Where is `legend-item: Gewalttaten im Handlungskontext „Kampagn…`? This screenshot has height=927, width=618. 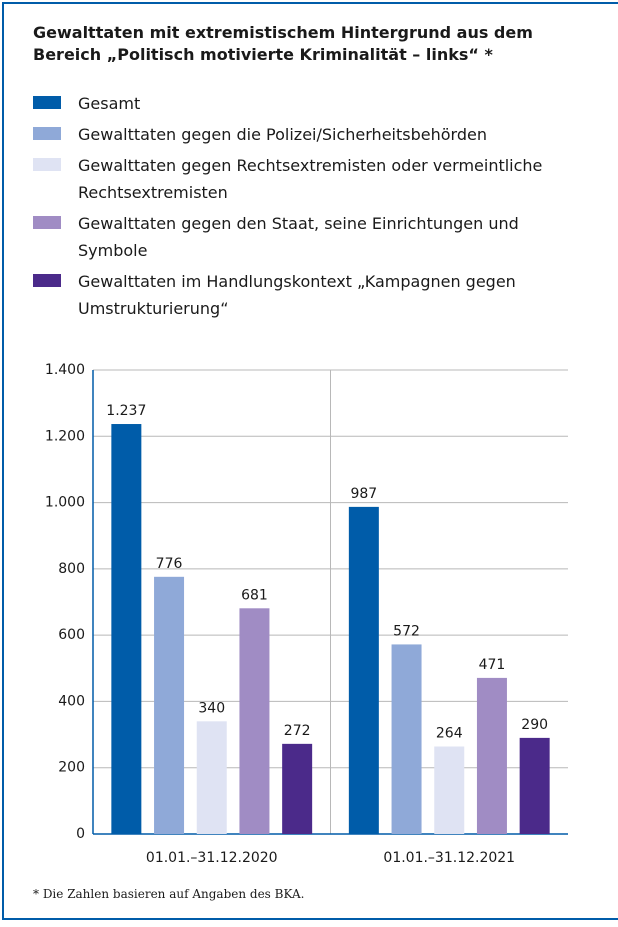 legend-item: Gewalttaten im Handlungskontext „Kampagn… is located at coordinates (298, 295).